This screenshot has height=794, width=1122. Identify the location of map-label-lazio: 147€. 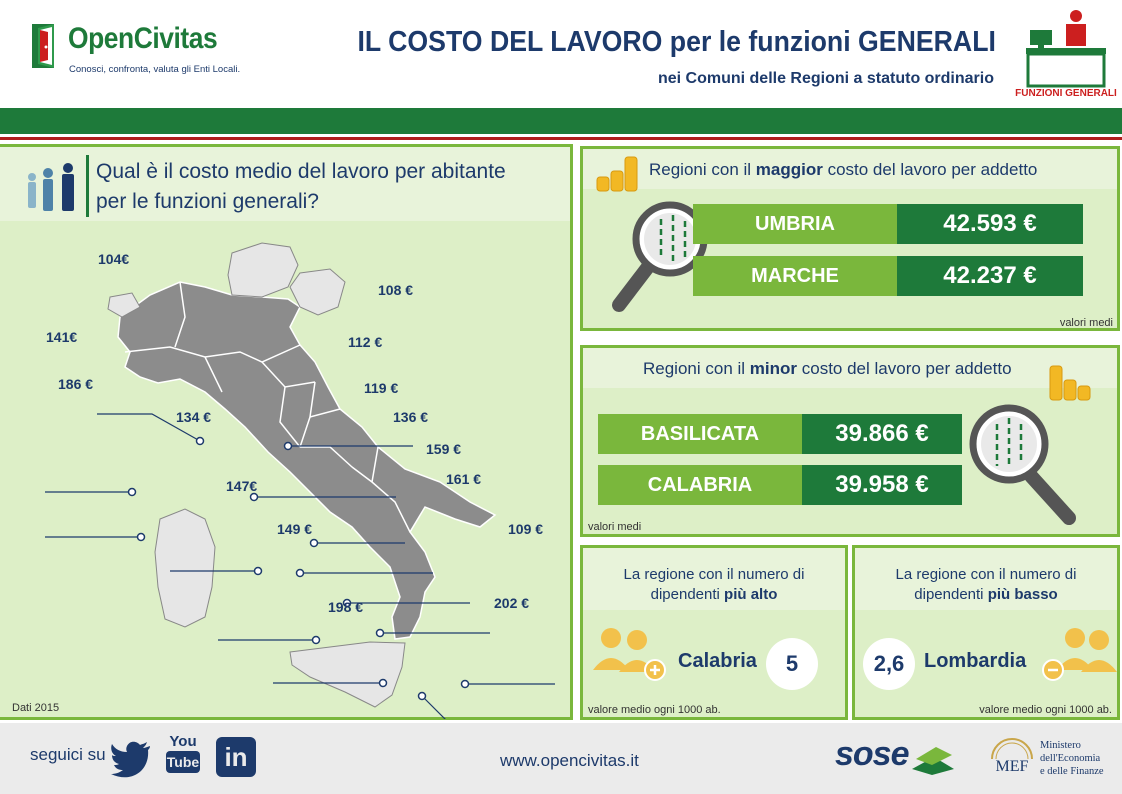
(242, 486).